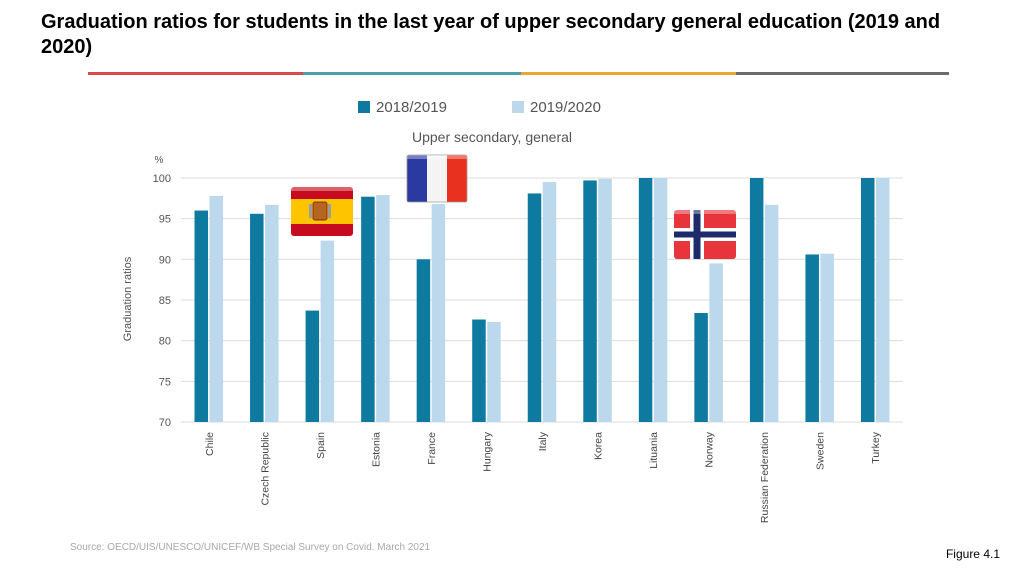  I want to click on bar-chile-2018-2019, so click(201, 316).